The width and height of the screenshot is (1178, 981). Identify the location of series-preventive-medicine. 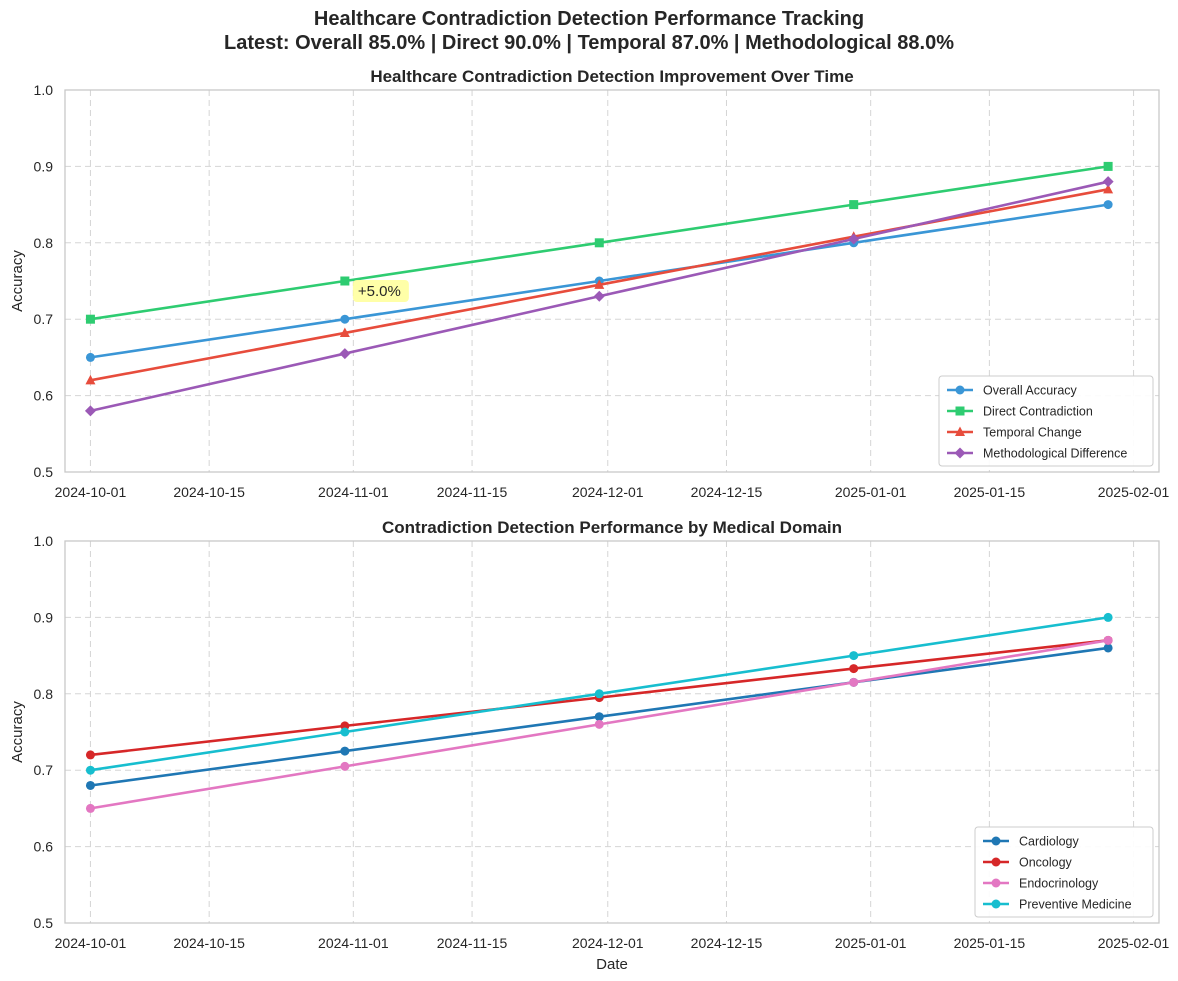
(599, 693).